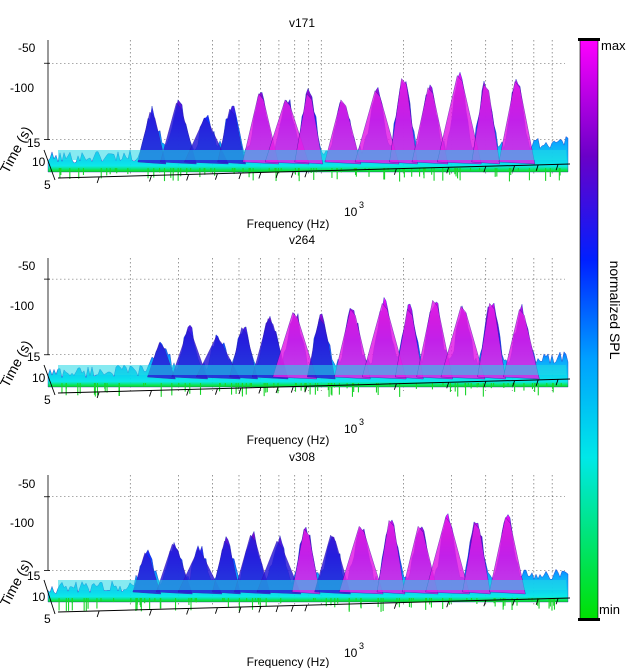 This screenshot has width=627, height=668. Describe the element at coordinates (314, 171) in the screenshot. I see `frequency-axis-line` at that location.